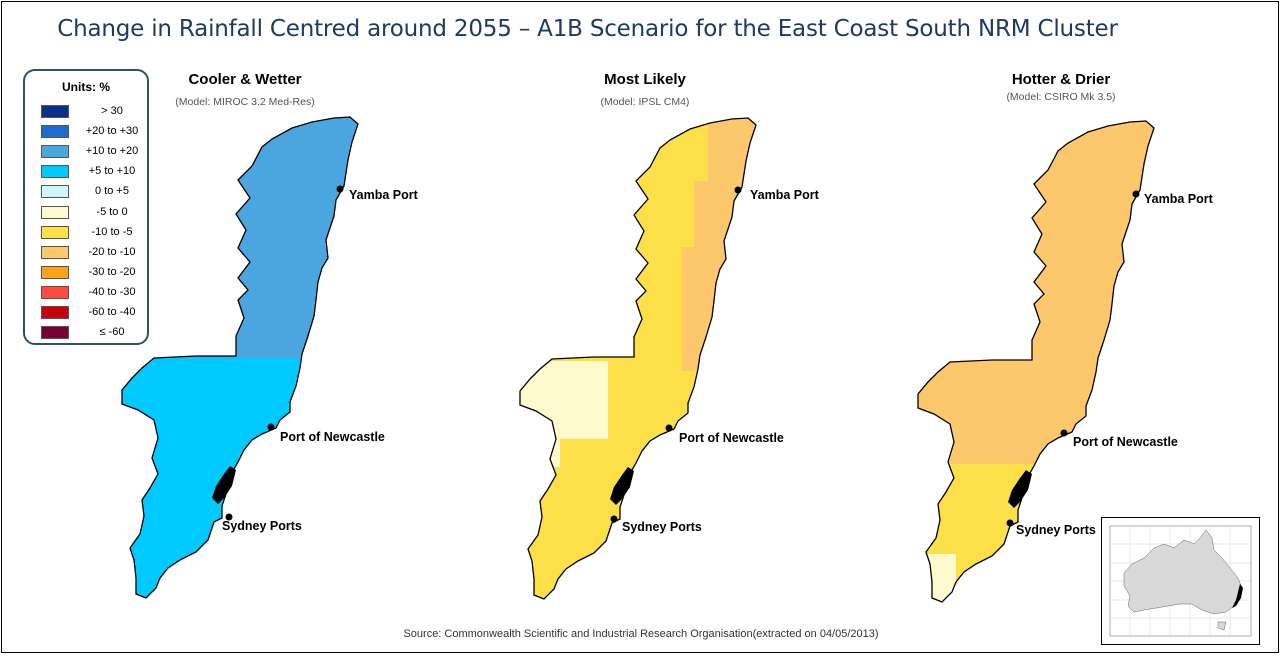 The height and width of the screenshot is (656, 1282). Describe the element at coordinates (93, 334) in the screenshot. I see `legend-item: ≤ -60` at that location.